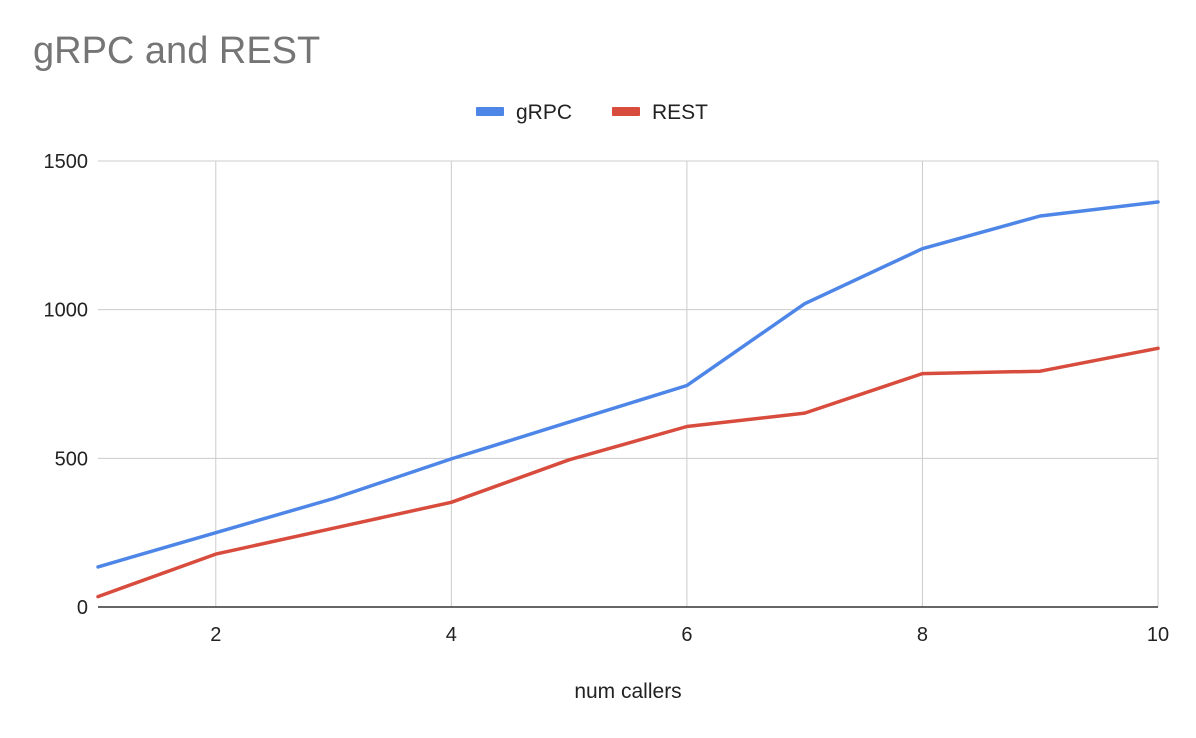  Describe the element at coordinates (626, 111) in the screenshot. I see `legend-swatch-rest` at that location.